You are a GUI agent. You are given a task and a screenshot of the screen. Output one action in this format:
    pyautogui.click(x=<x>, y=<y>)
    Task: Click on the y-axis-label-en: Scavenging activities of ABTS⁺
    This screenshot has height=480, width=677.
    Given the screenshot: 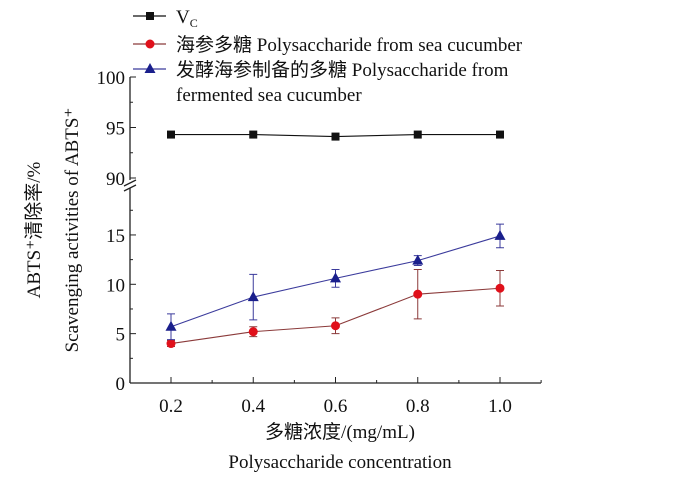 What is the action you would take?
    pyautogui.click(x=72, y=230)
    